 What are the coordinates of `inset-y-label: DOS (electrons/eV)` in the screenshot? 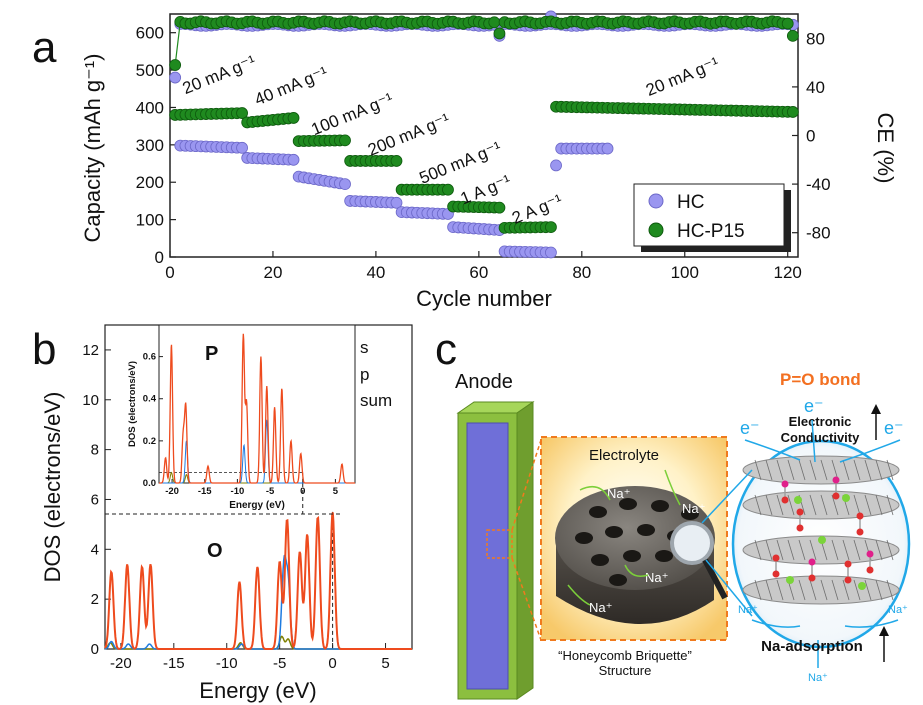 It's located at (132, 404).